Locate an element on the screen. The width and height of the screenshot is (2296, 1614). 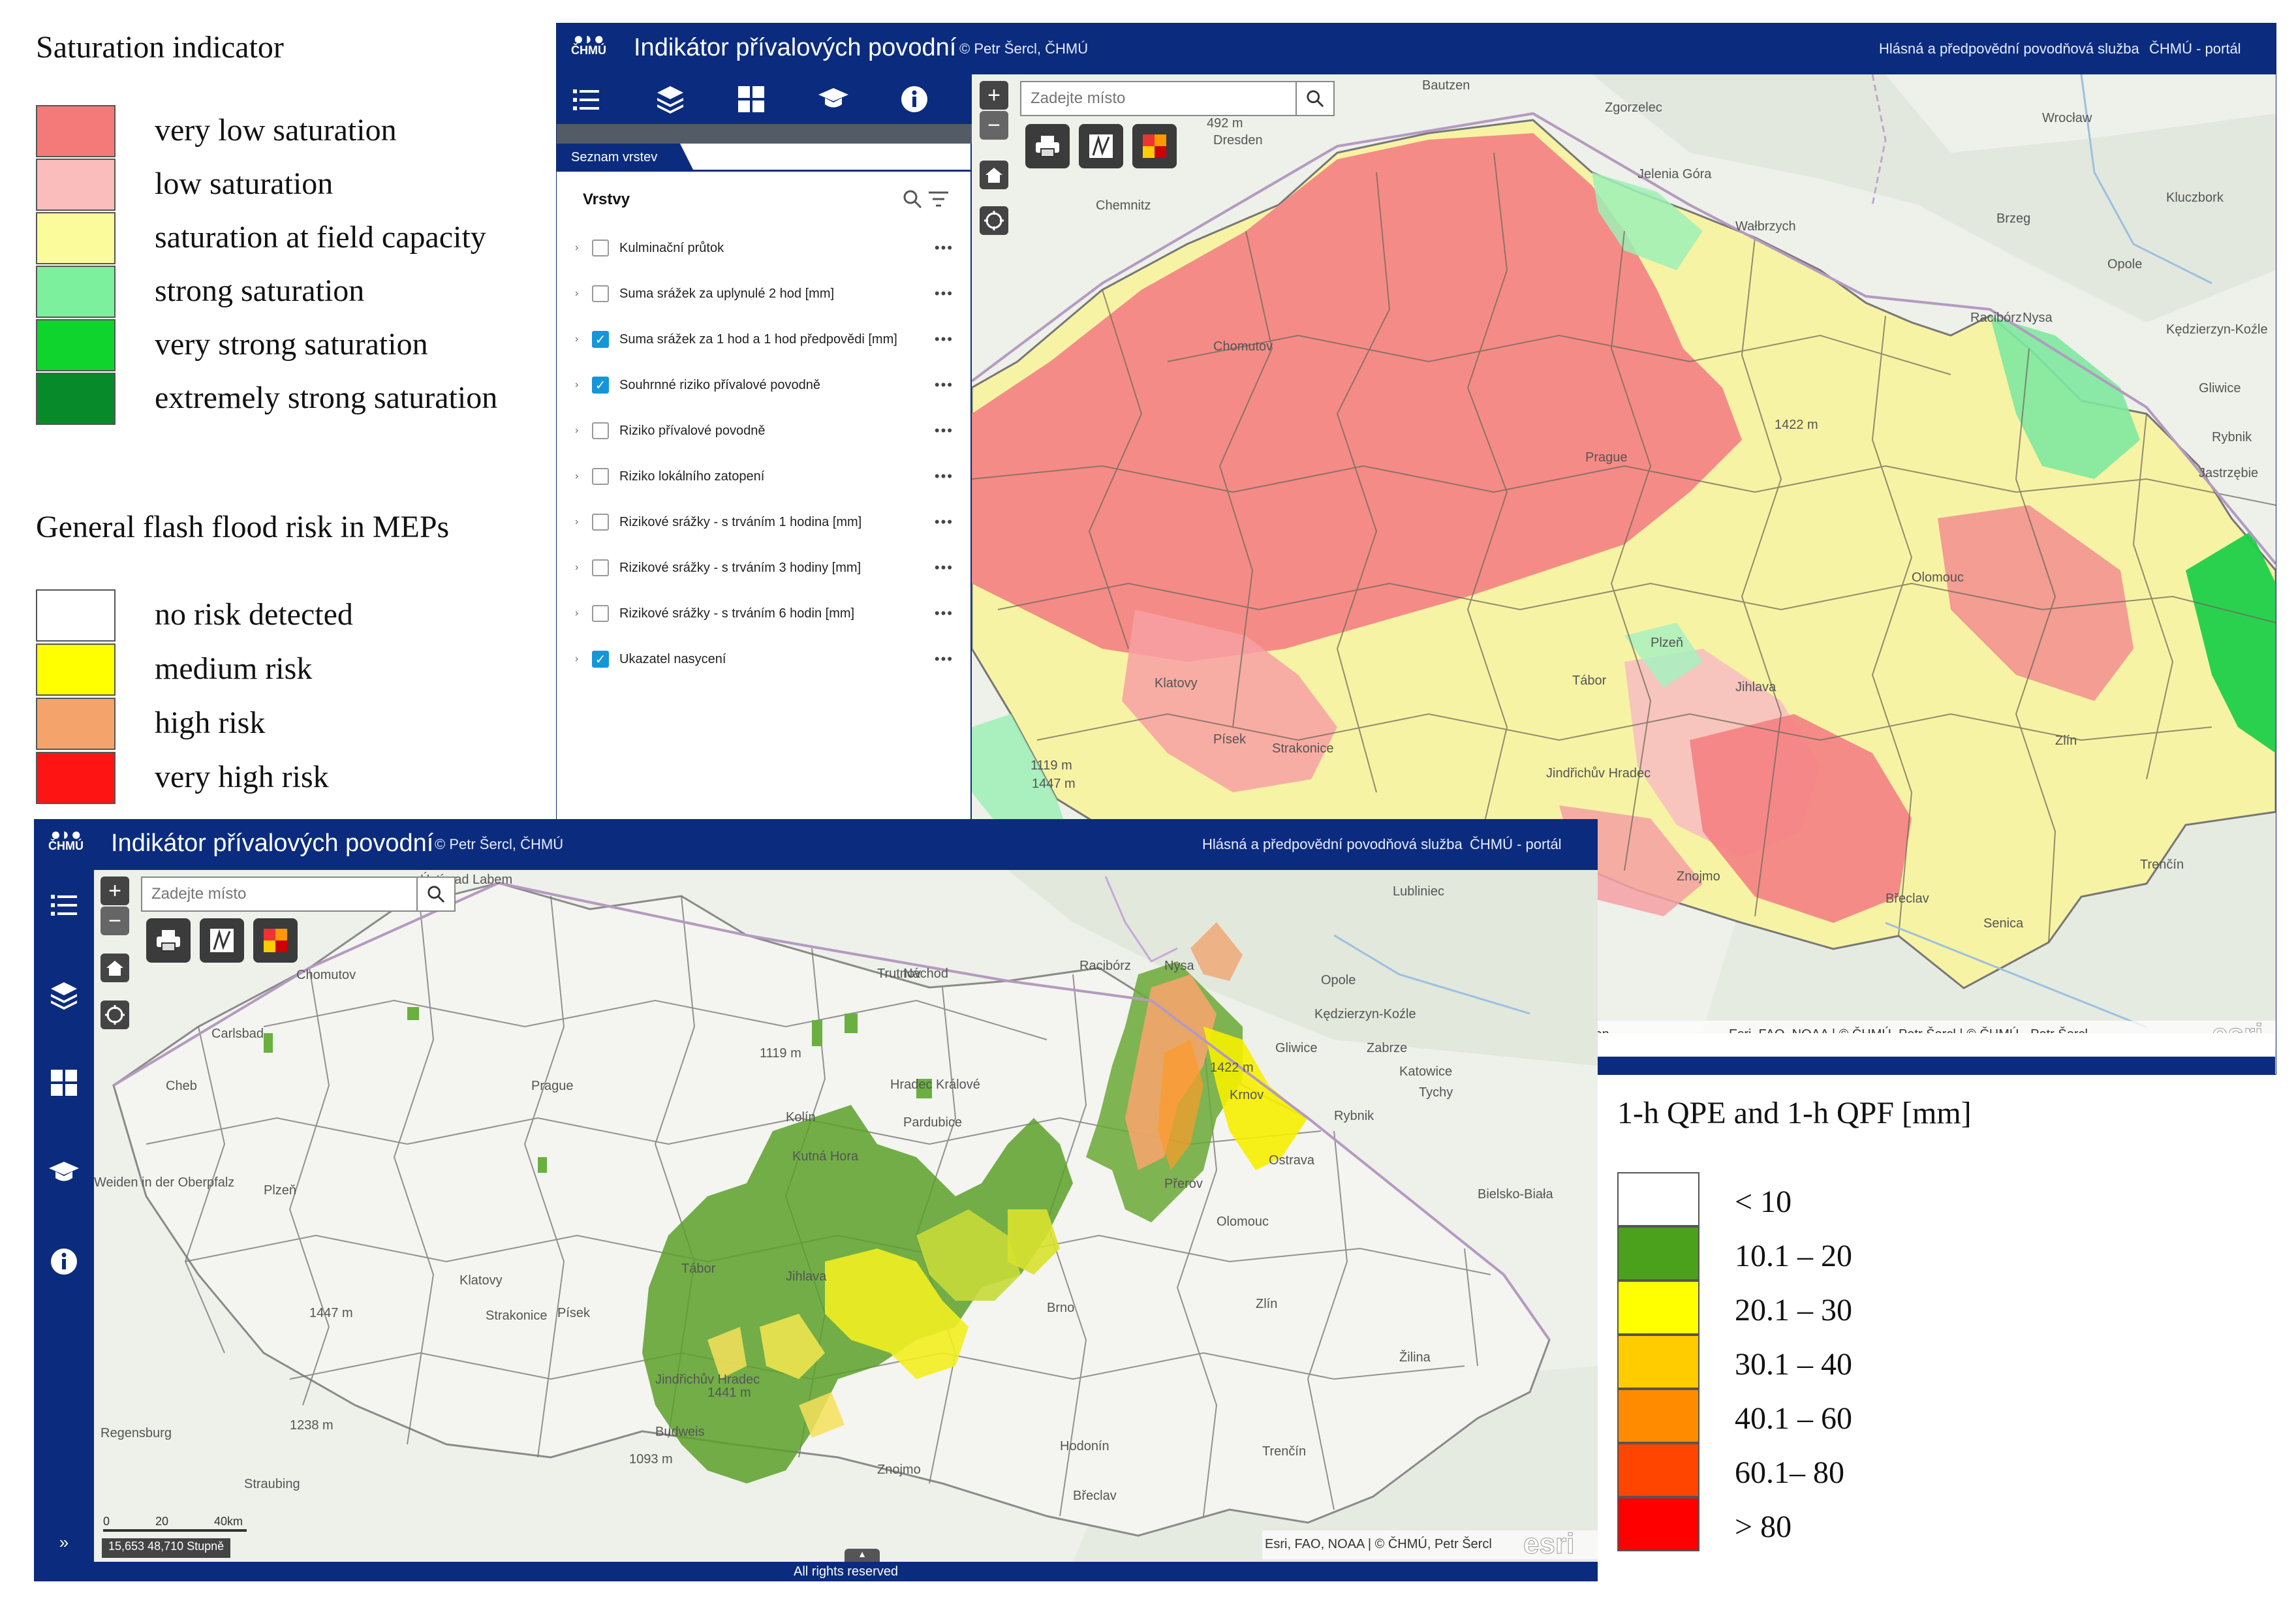
info-icon-bottom is located at coordinates (64, 1261).